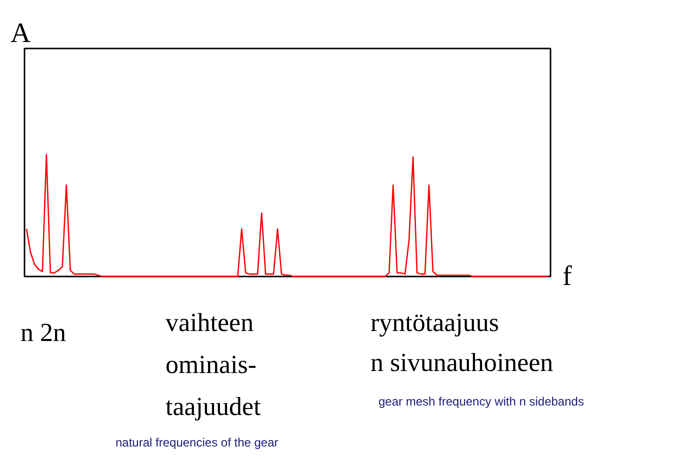 Image resolution: width=694 pixels, height=459 pixels. I want to click on text: vaihteen ominais- taajuudet, so click(214, 364).